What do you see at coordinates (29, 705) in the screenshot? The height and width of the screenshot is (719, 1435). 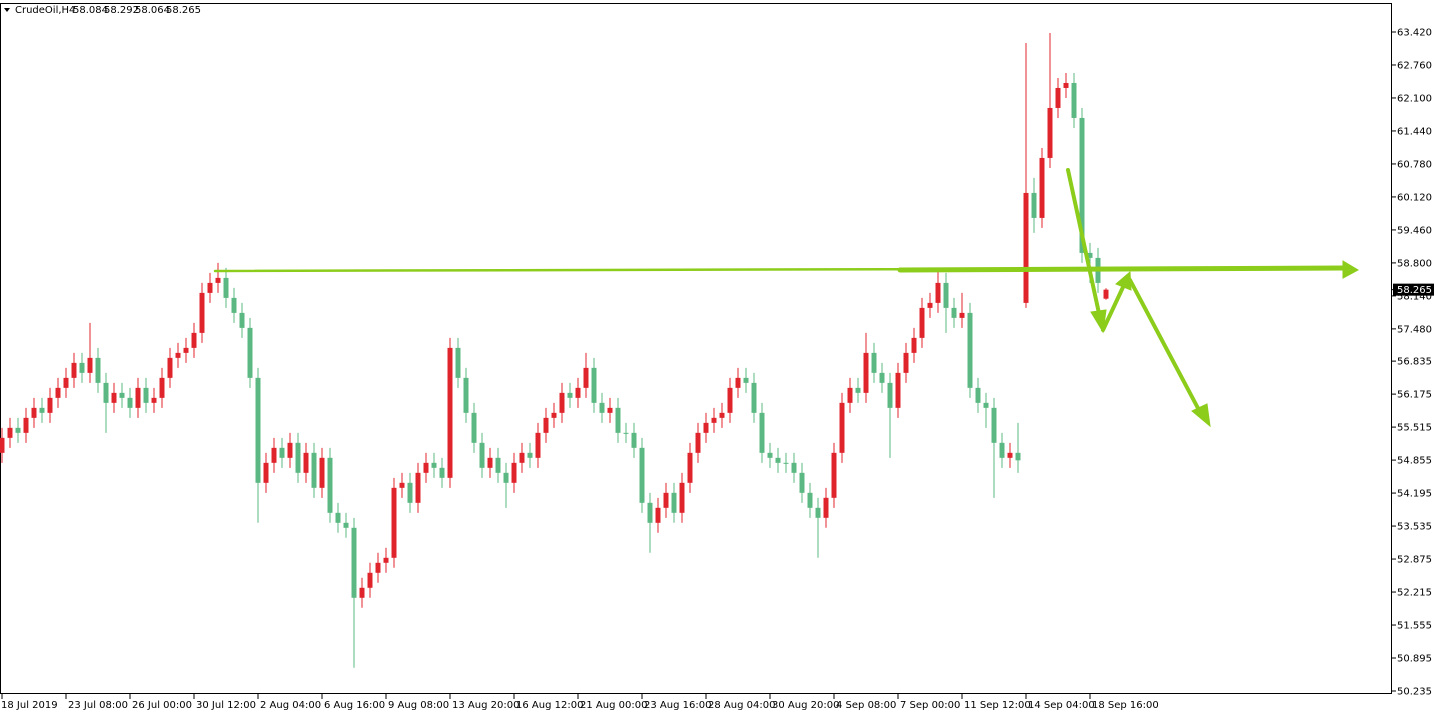 I see `x-tick-label: 18 Jul 2019` at bounding box center [29, 705].